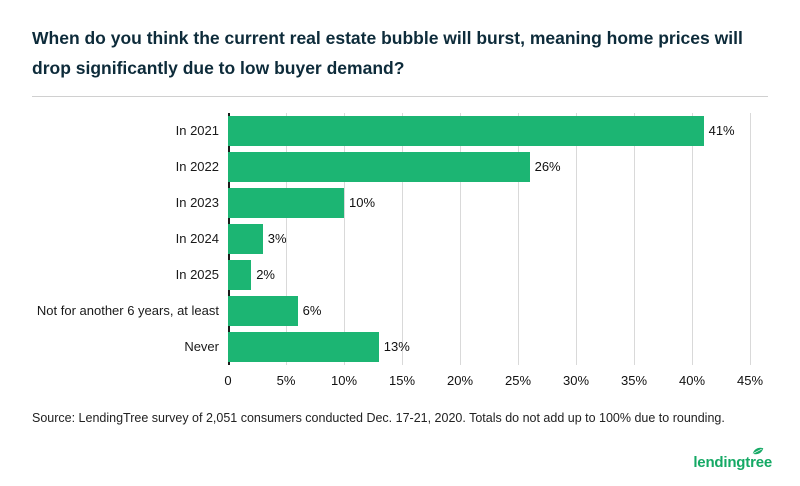 This screenshot has width=800, height=486. I want to click on value-label: 41%, so click(721, 130).